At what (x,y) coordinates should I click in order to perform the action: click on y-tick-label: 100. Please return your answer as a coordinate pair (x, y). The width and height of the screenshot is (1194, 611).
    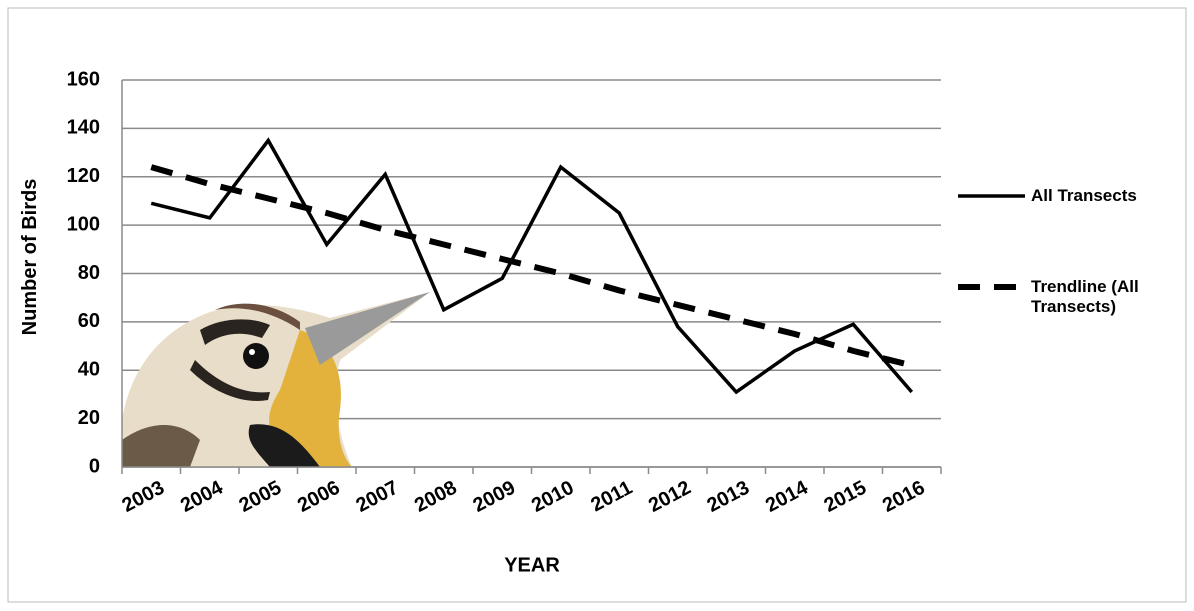
    Looking at the image, I should click on (83, 224).